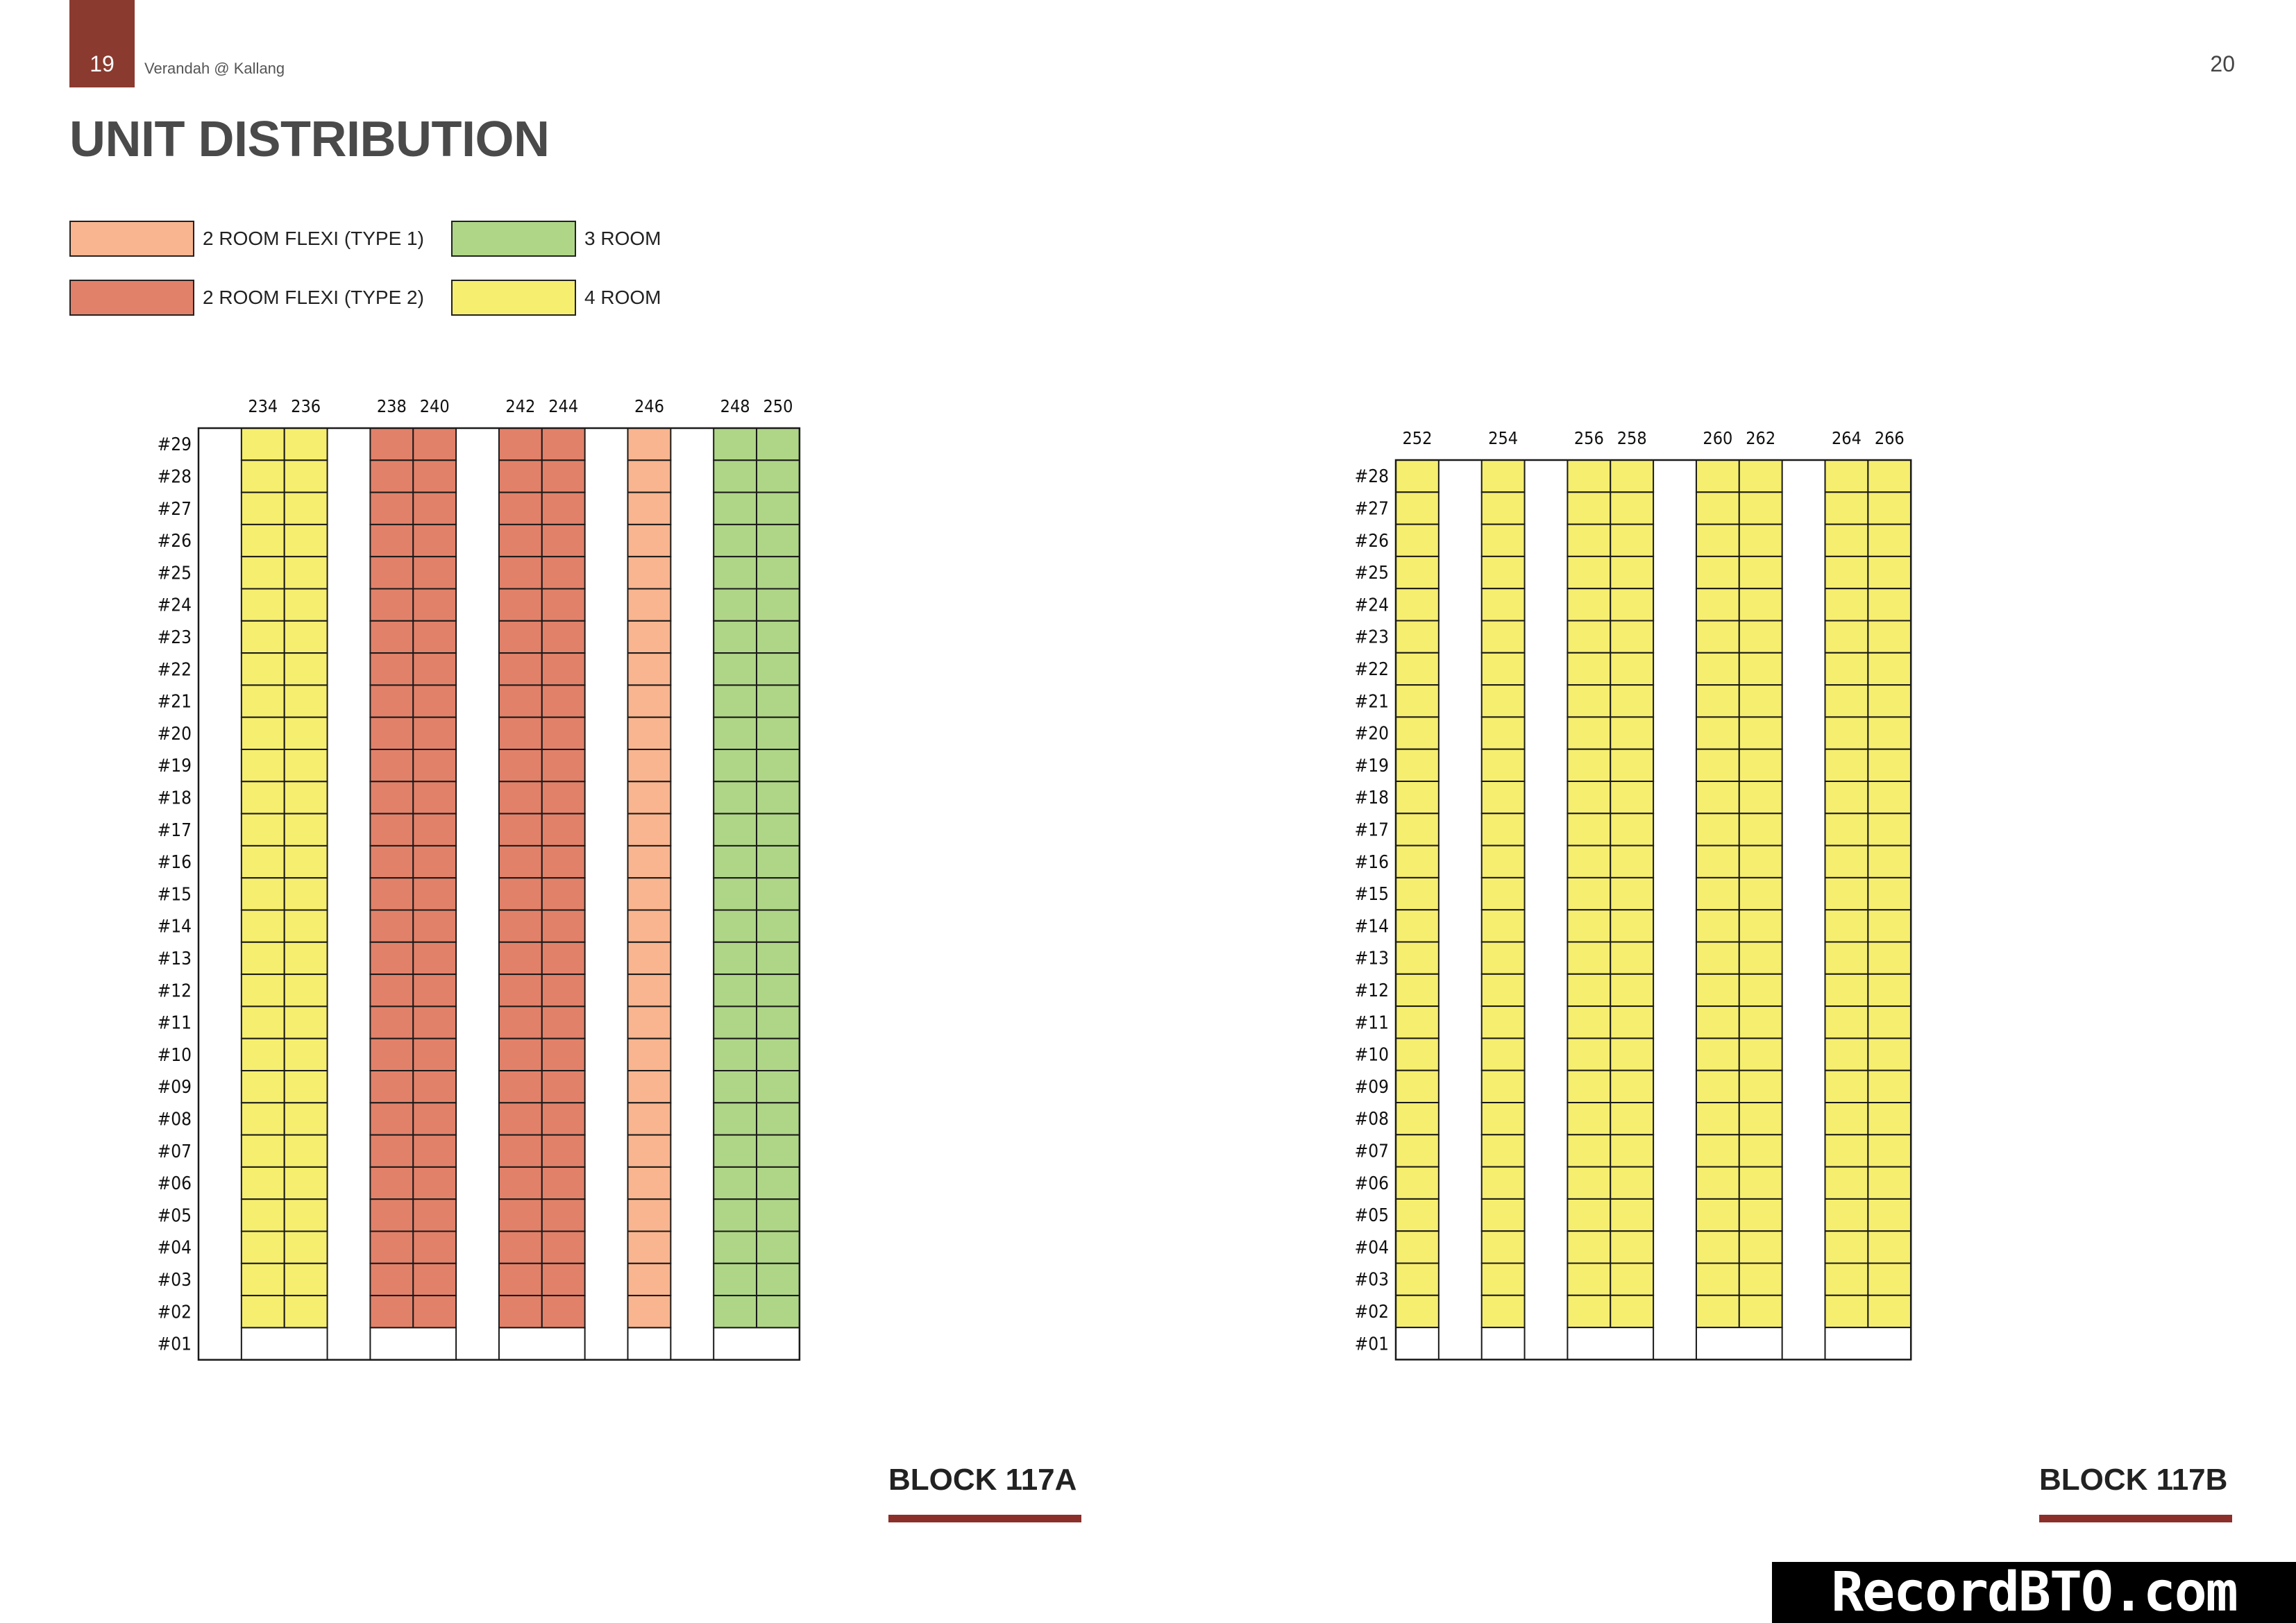 Image resolution: width=2296 pixels, height=1623 pixels. I want to click on floor-label: #04, so click(1372, 1247).